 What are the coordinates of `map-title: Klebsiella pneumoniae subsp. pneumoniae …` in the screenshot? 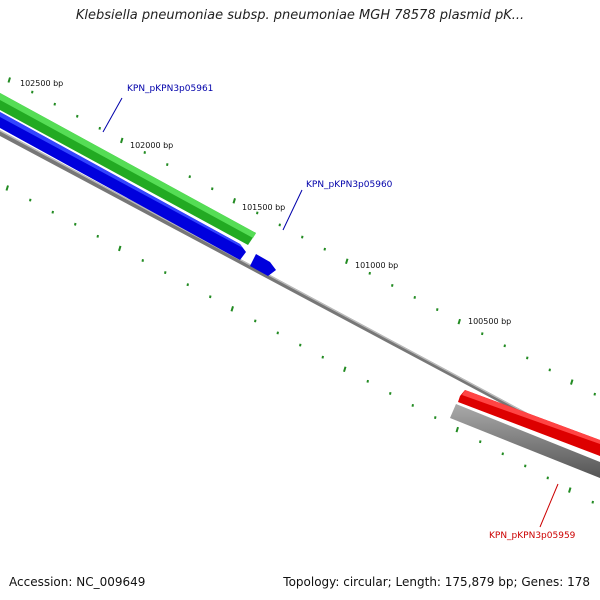 It's located at (300, 15).